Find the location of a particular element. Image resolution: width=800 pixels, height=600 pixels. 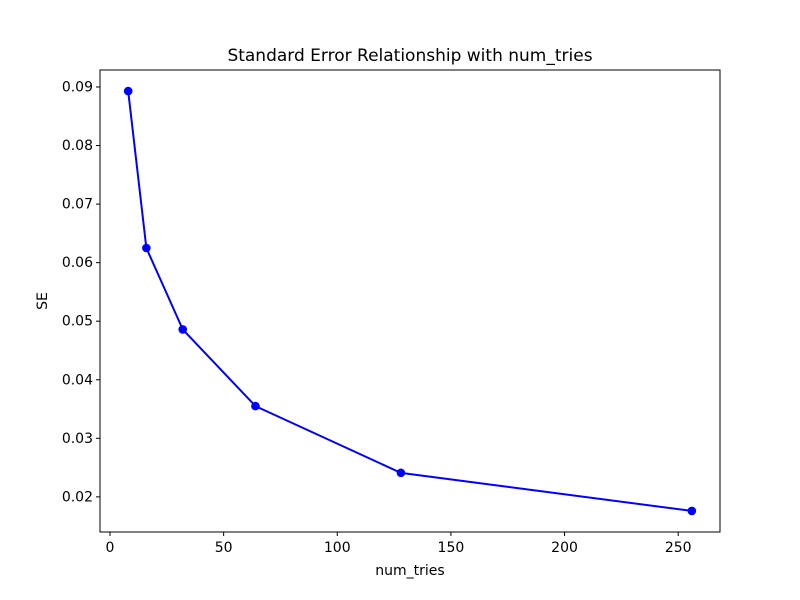

y-tick-label: 0.05 is located at coordinates (77, 322).